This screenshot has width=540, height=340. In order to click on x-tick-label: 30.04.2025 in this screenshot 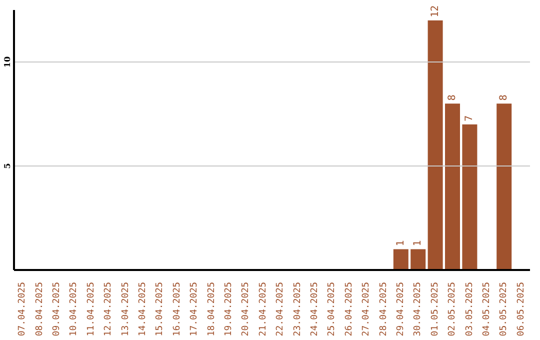, I will do `click(418, 309)`.